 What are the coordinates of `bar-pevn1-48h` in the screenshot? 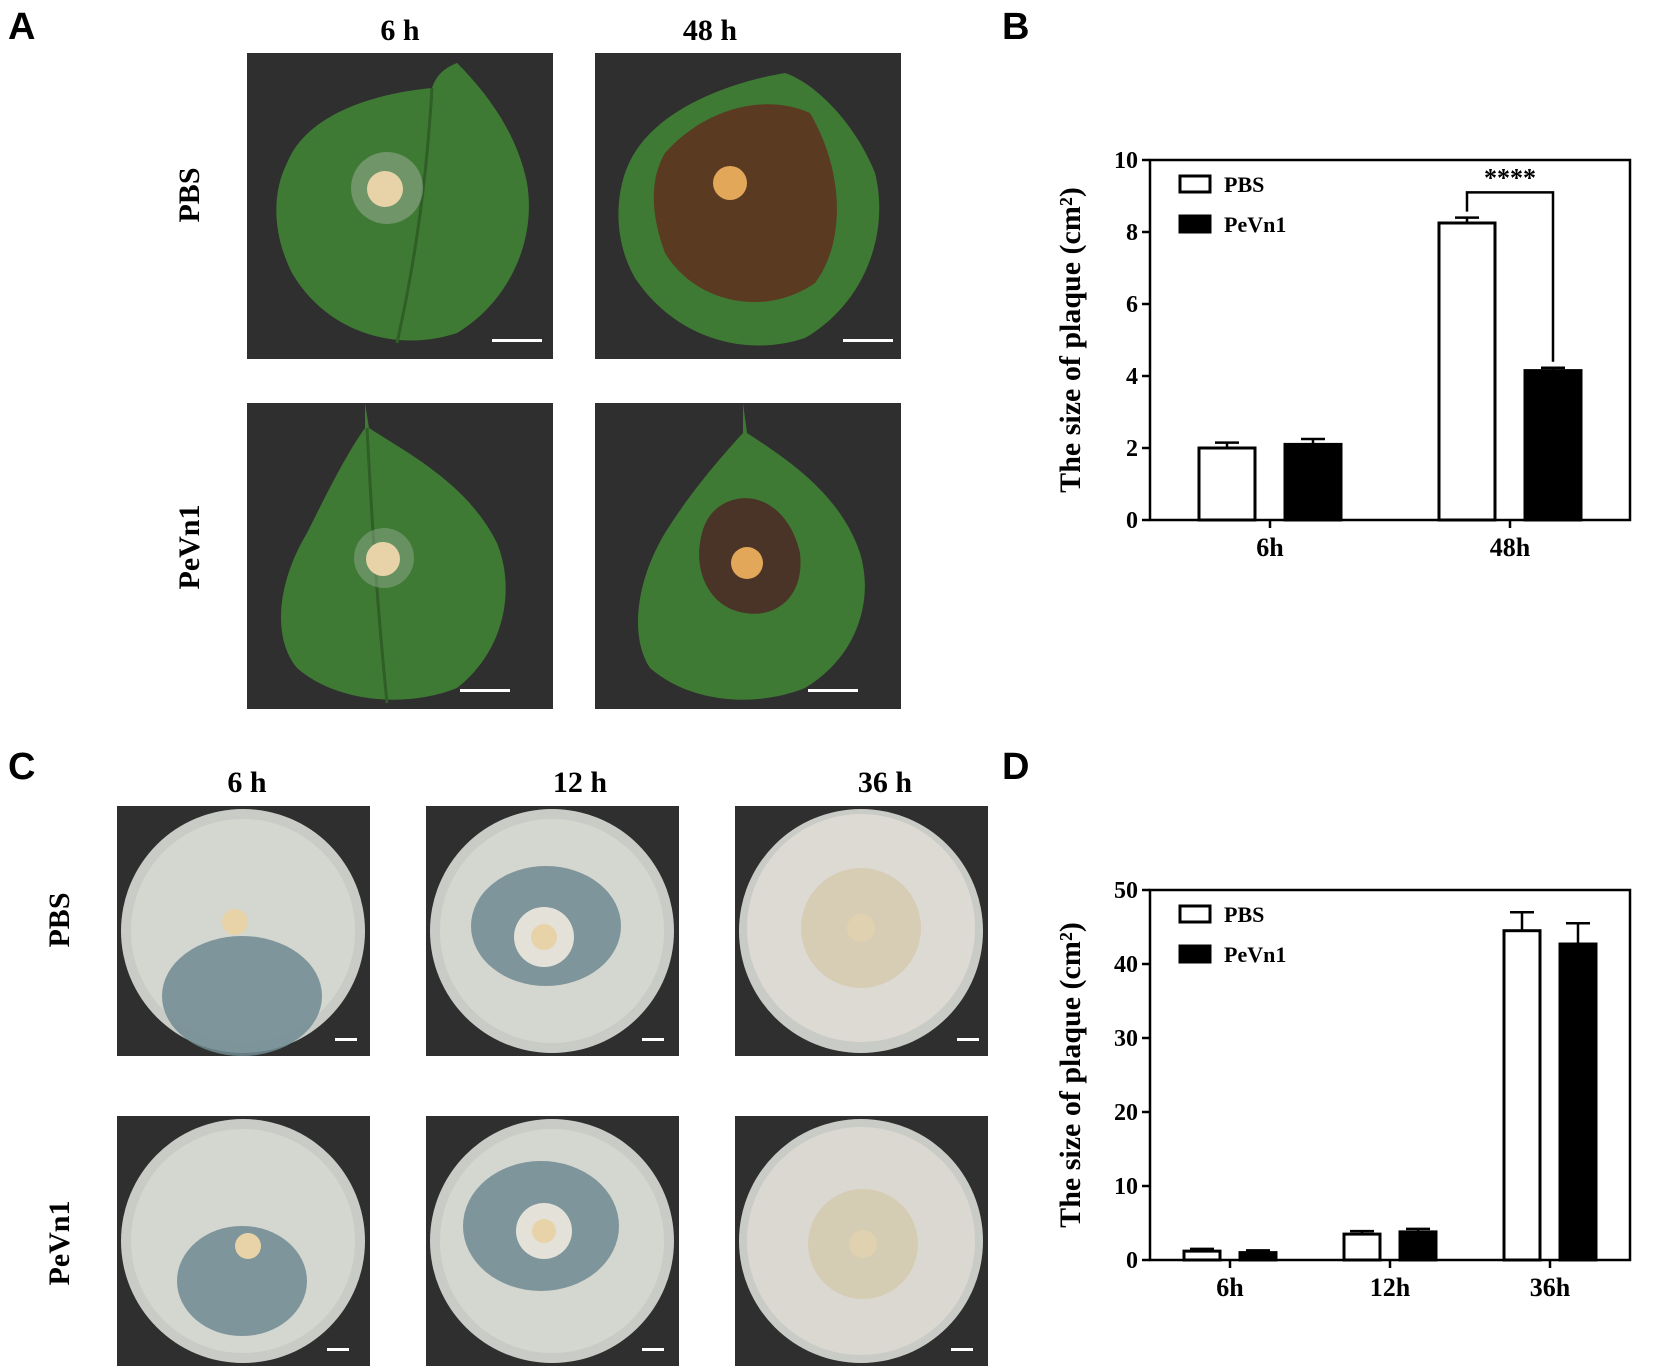 It's located at (1553, 445).